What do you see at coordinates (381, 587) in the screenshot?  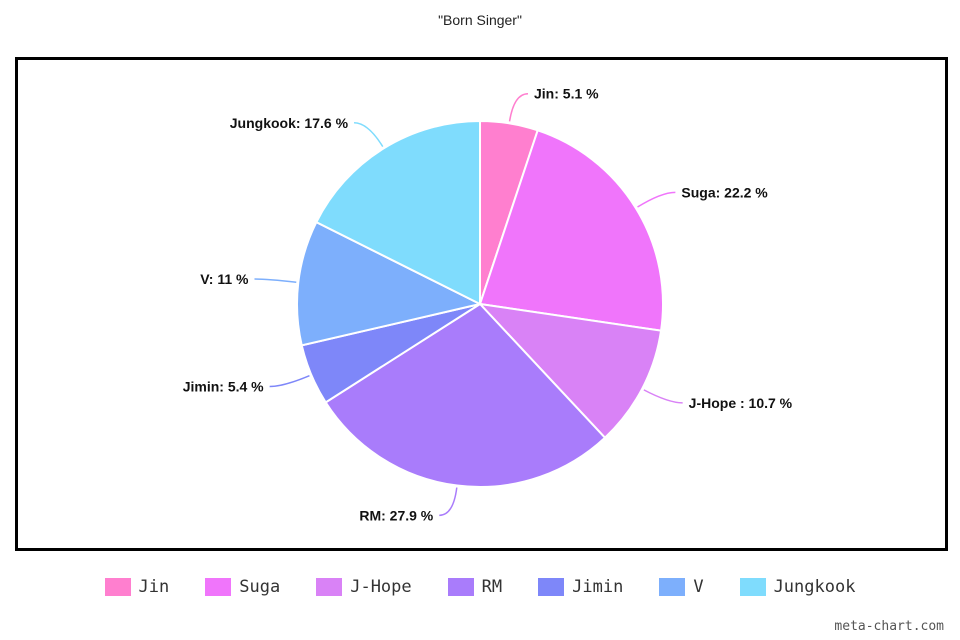 I see `legend-label: J-Hope` at bounding box center [381, 587].